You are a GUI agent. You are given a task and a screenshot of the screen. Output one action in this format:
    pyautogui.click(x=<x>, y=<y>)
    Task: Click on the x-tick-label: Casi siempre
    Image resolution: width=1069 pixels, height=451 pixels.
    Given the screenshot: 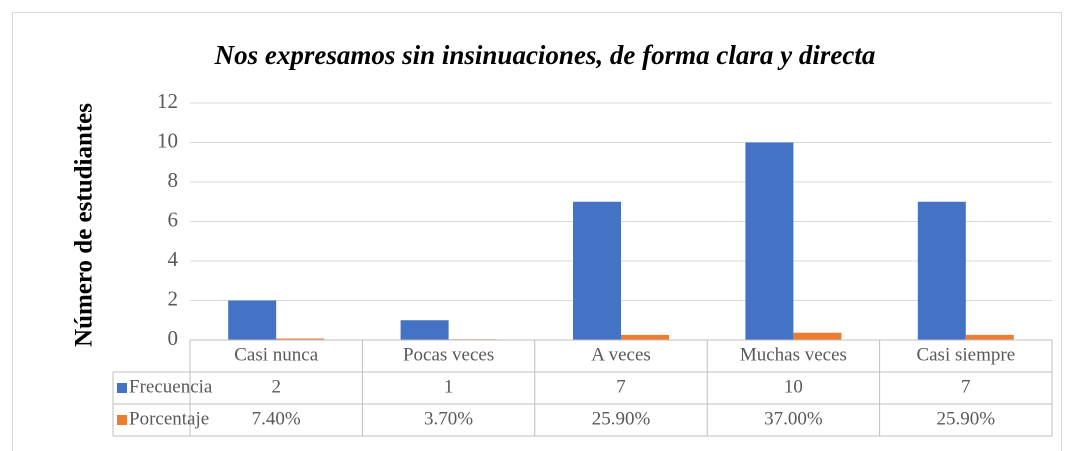 What is the action you would take?
    pyautogui.click(x=965, y=354)
    